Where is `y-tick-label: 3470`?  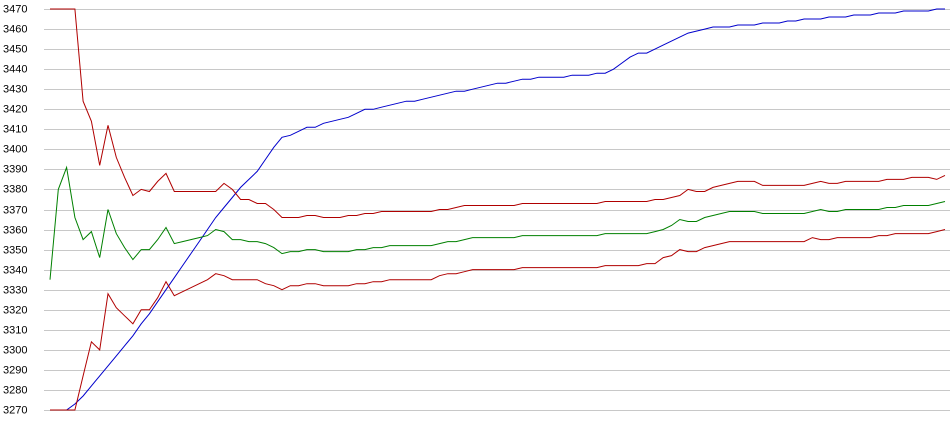 y-tick-label: 3470 is located at coordinates (15, 9).